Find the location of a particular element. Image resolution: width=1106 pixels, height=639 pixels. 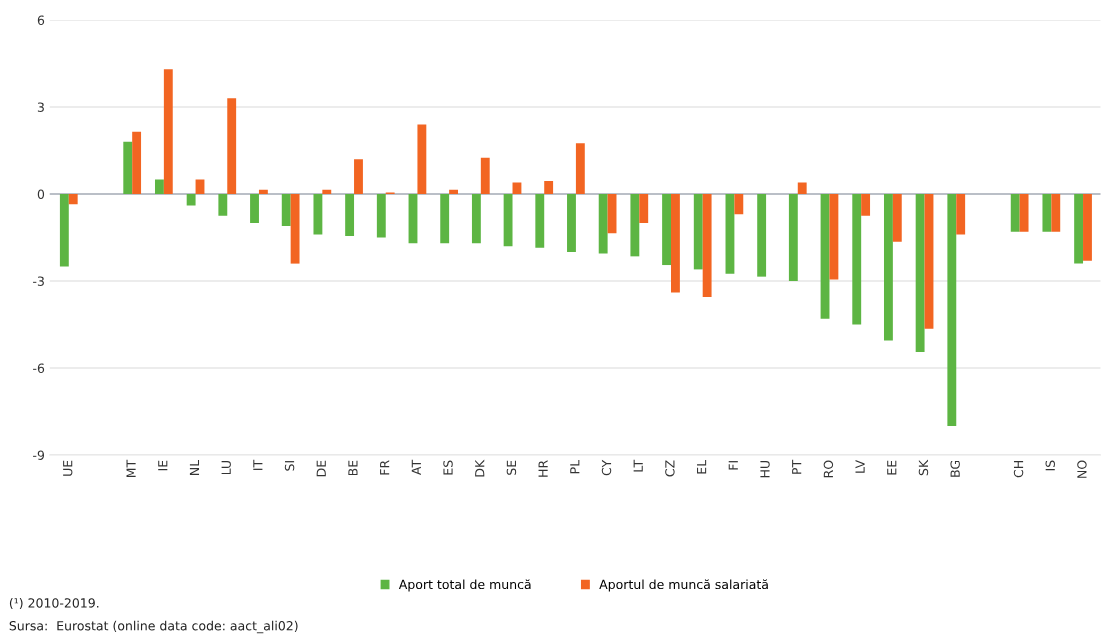

x-tick-label: BE is located at coordinates (353, 468).